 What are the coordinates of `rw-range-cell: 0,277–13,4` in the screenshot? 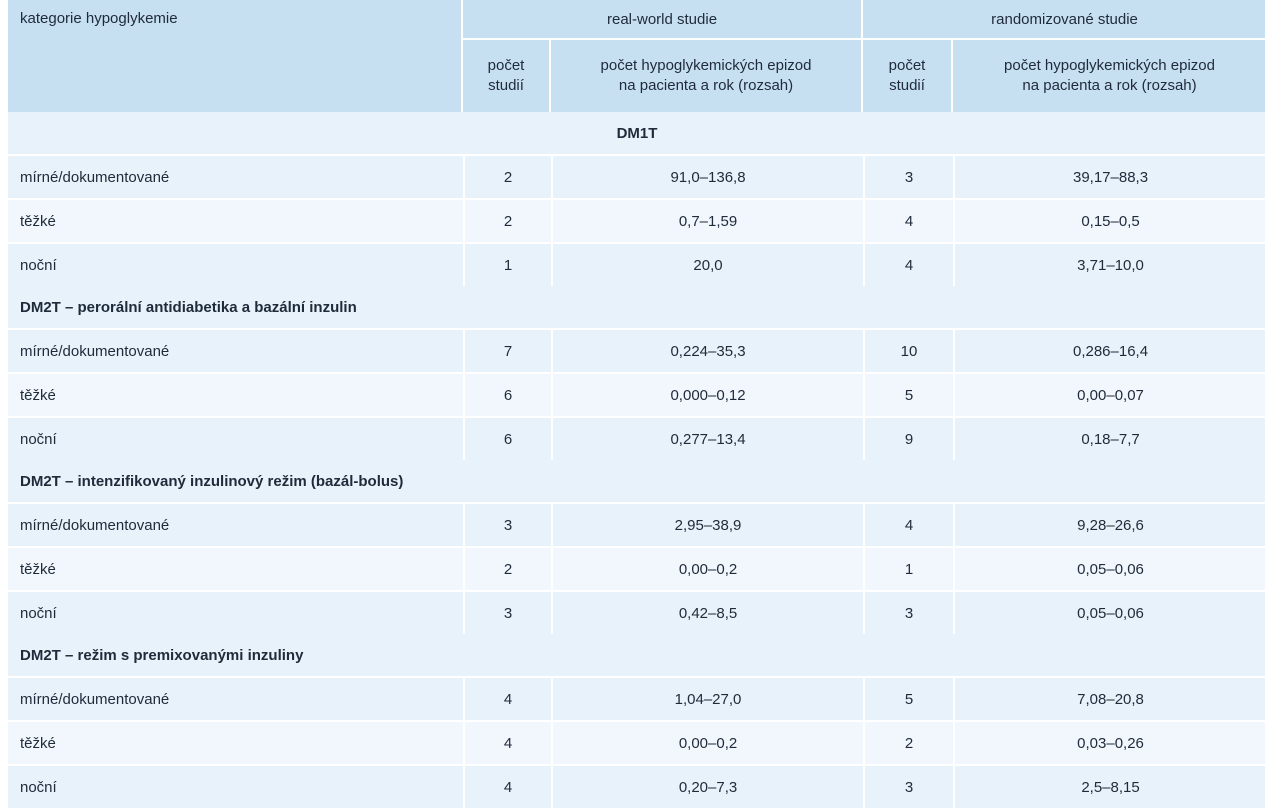 It's located at (707, 438).